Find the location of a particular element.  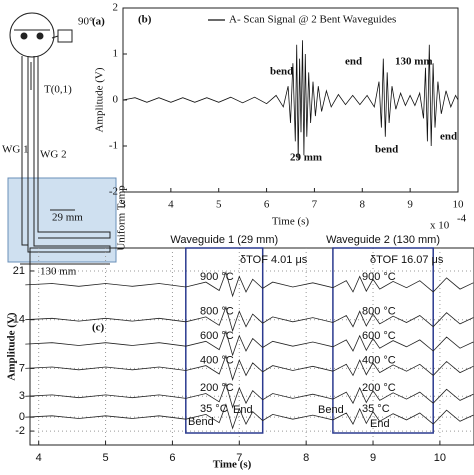

annotation: 130 mm is located at coordinates (414, 62).